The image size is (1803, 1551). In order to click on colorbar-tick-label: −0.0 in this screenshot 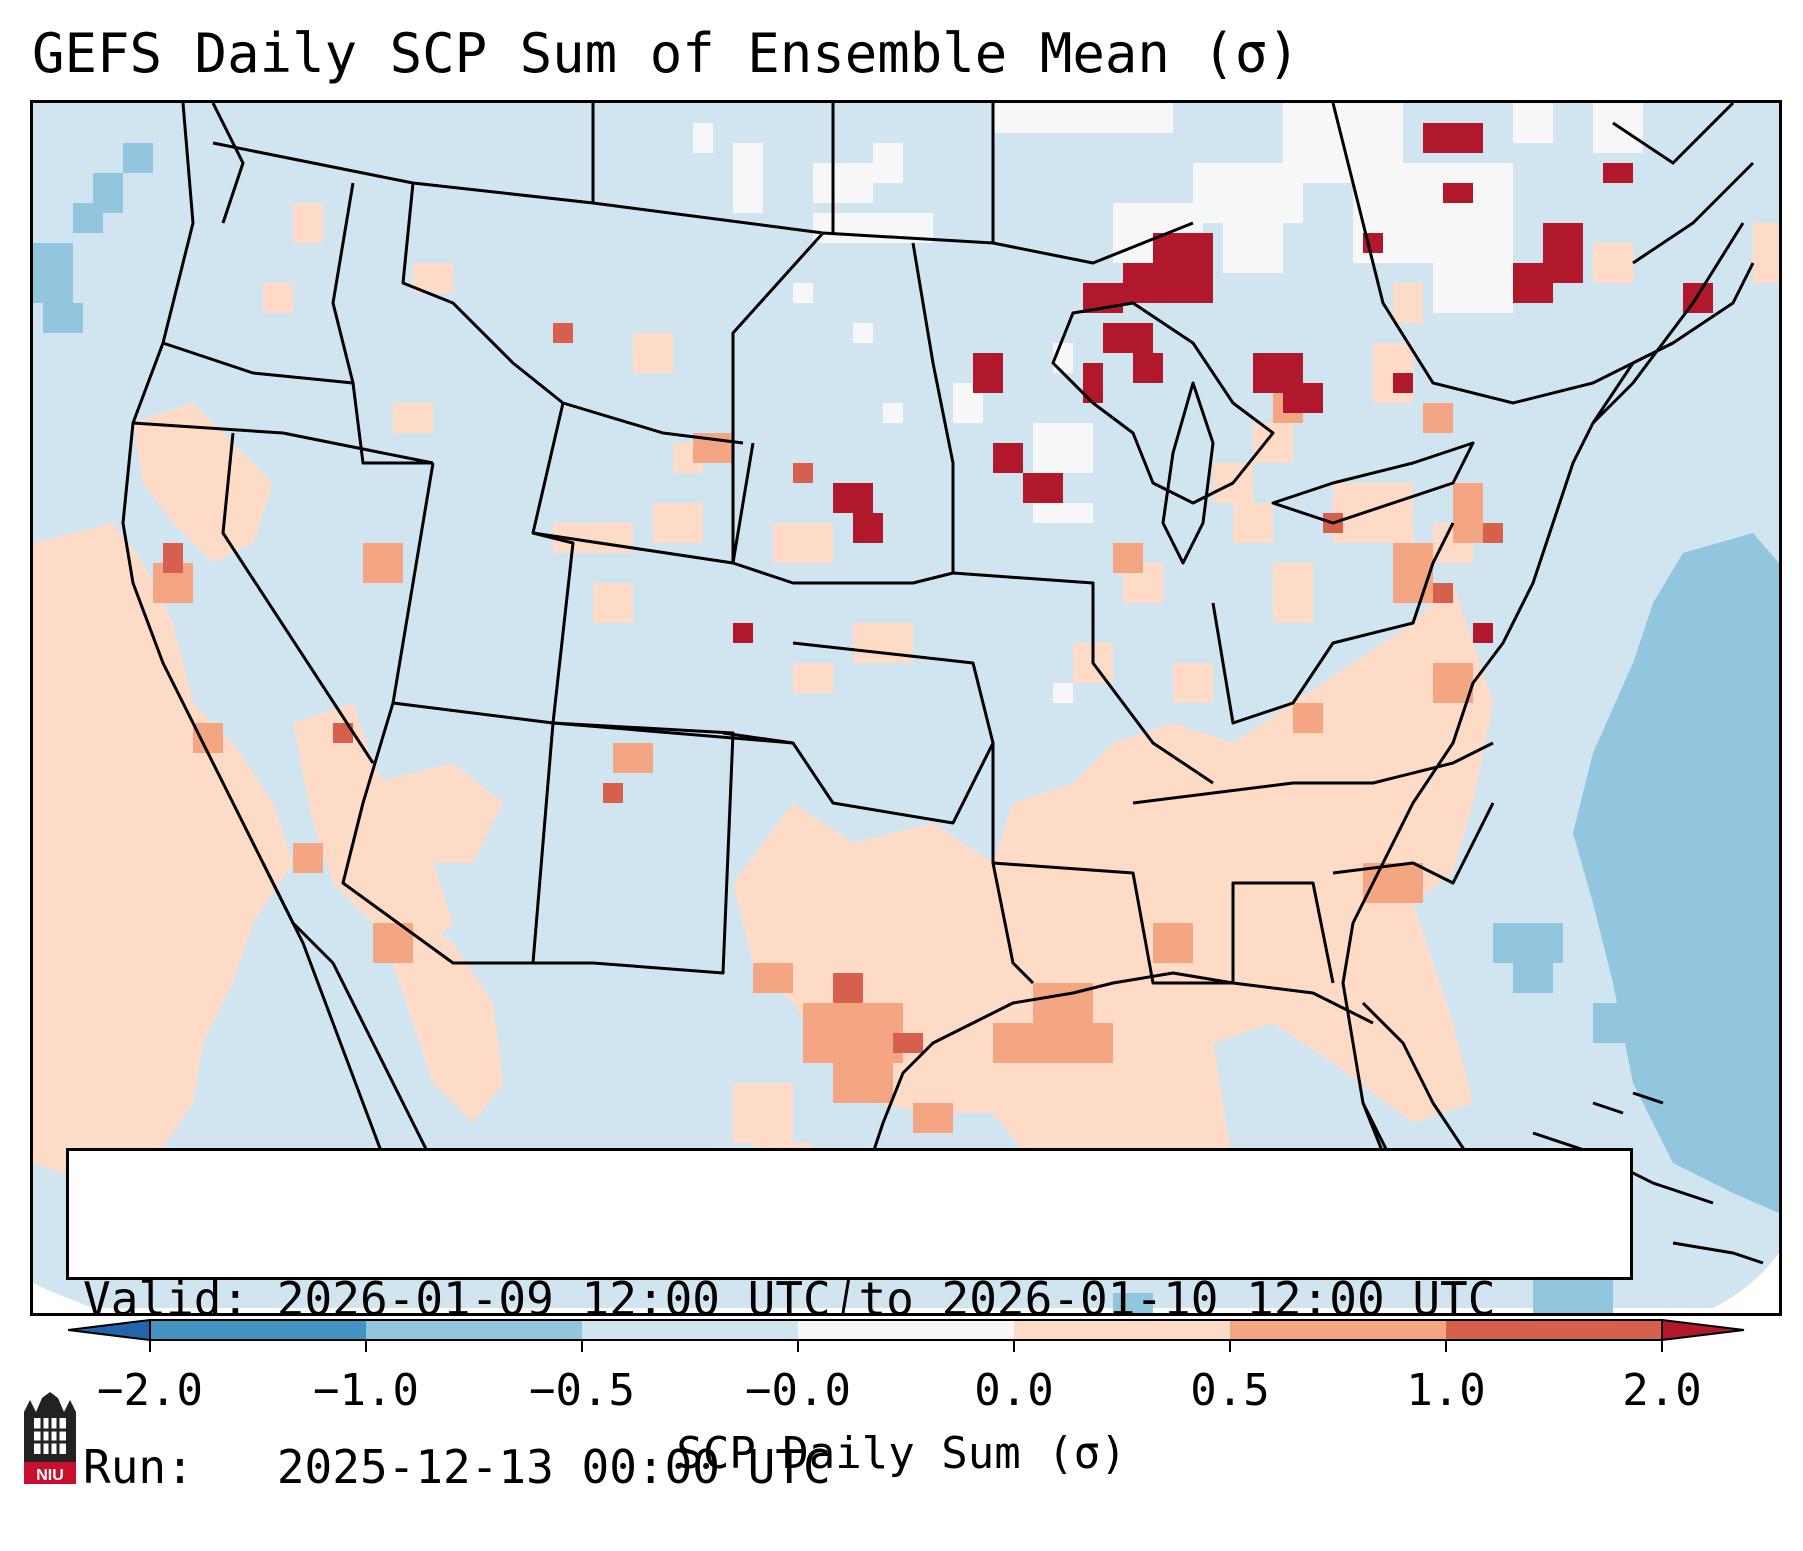, I will do `click(798, 1390)`.